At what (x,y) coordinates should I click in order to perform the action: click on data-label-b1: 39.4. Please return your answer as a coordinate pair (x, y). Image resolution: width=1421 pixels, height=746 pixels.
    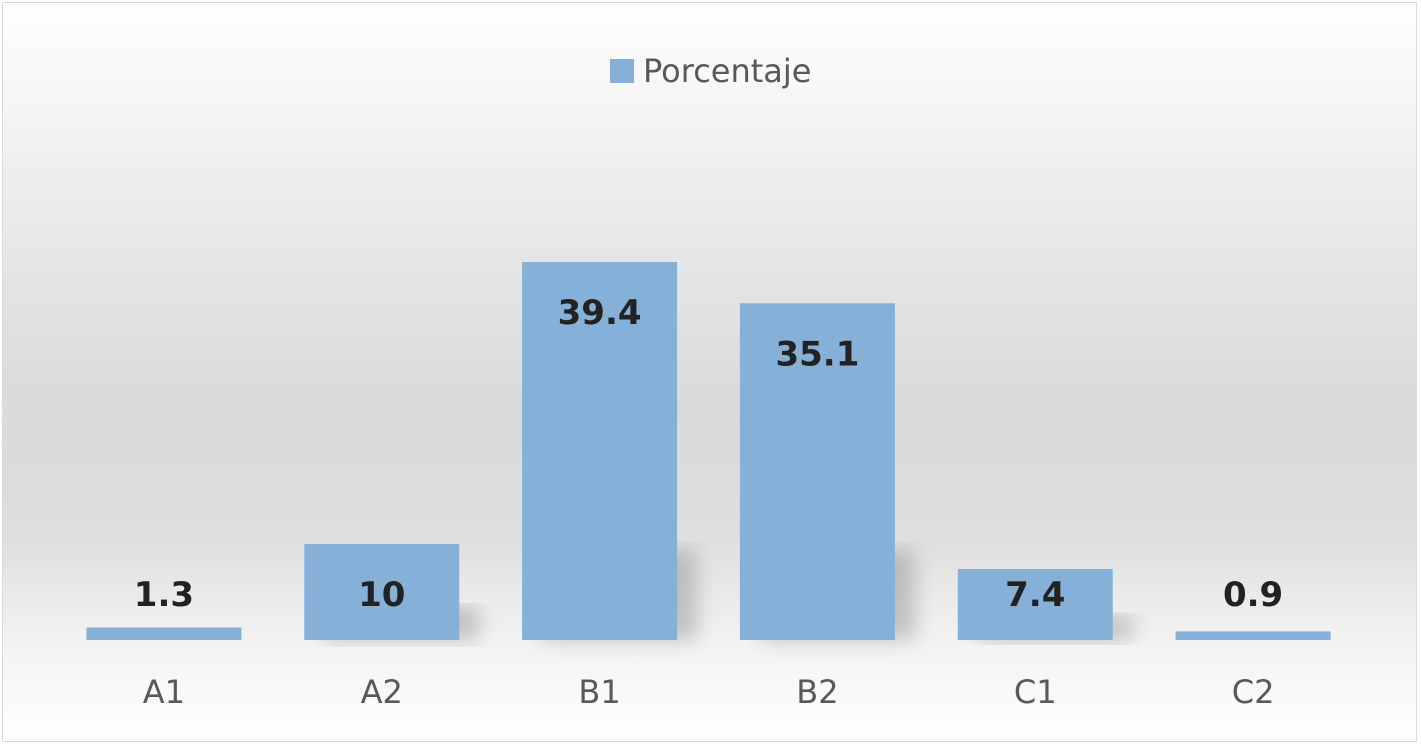
    Looking at the image, I should click on (600, 313).